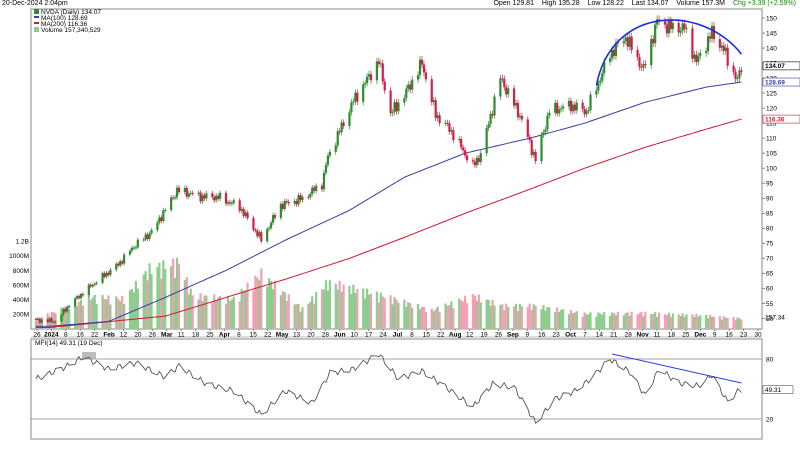  Describe the element at coordinates (764, 3) in the screenshot. I see `change-value: Chg +3.39 (+2.59%)` at that location.